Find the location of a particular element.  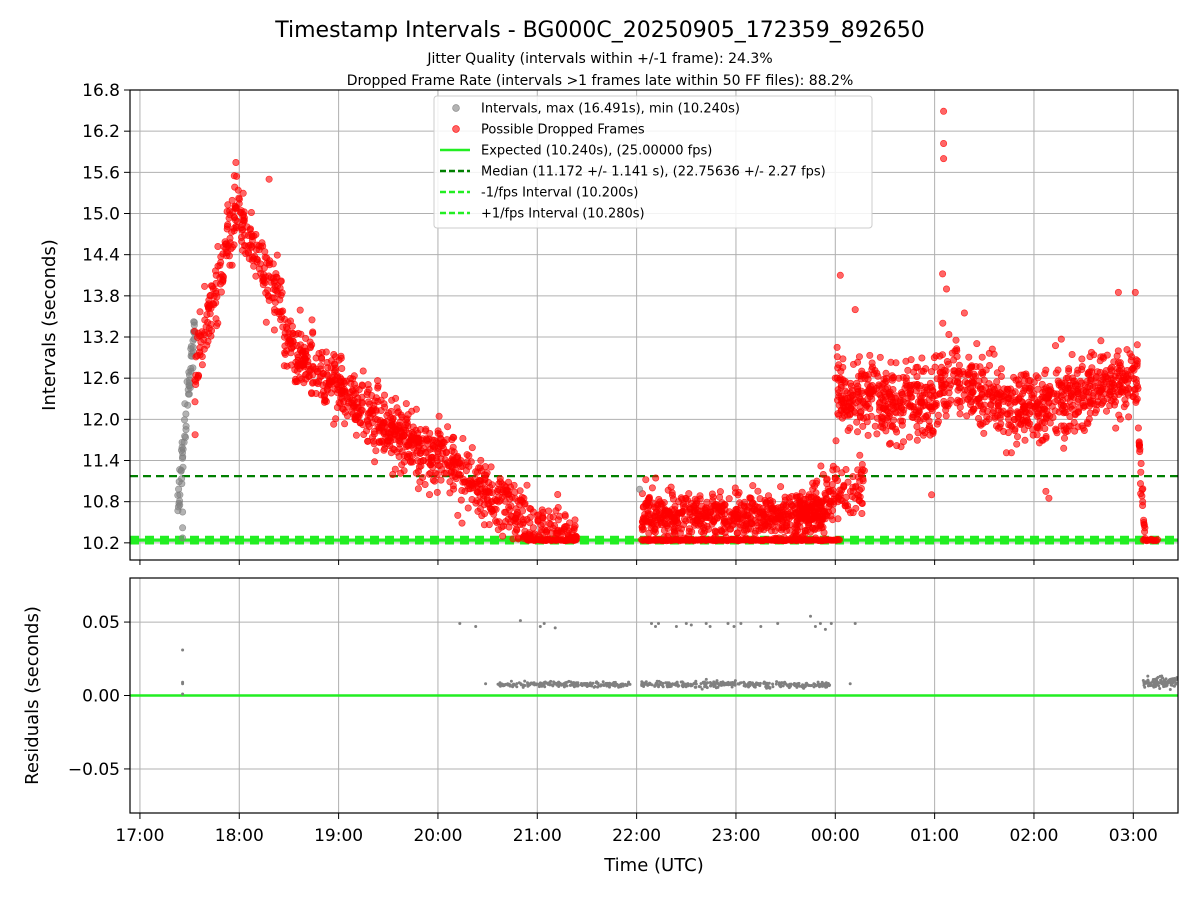

intervals-y-tick-label: 10.2 is located at coordinates (101, 544).